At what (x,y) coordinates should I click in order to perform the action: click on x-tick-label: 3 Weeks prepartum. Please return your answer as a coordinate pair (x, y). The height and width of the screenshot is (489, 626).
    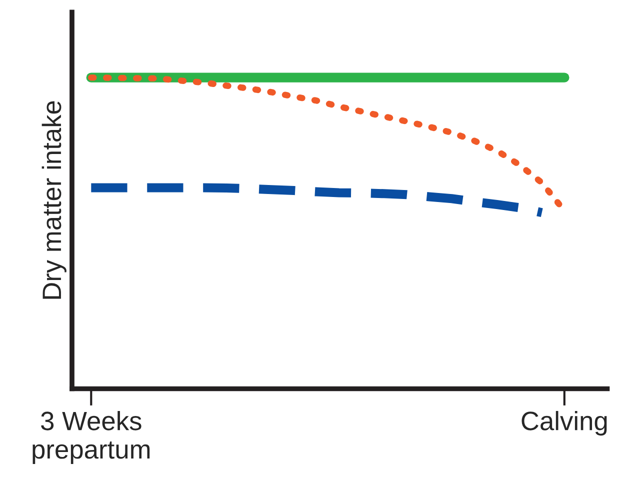
    Looking at the image, I should click on (91, 437).